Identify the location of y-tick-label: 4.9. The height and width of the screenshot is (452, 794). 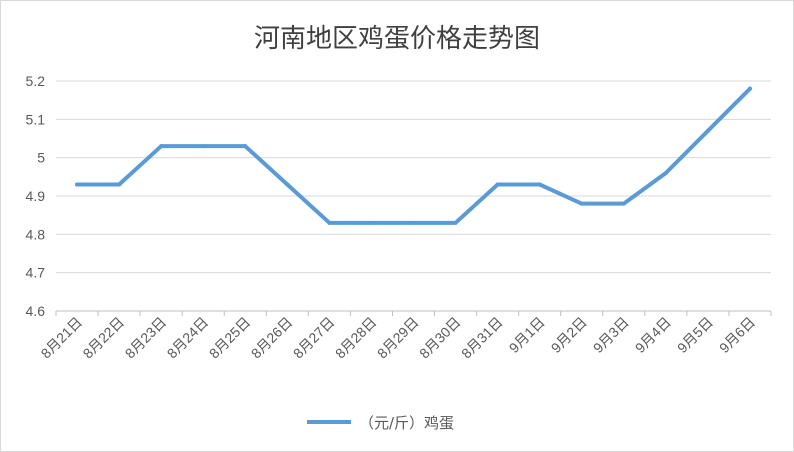
(36, 196).